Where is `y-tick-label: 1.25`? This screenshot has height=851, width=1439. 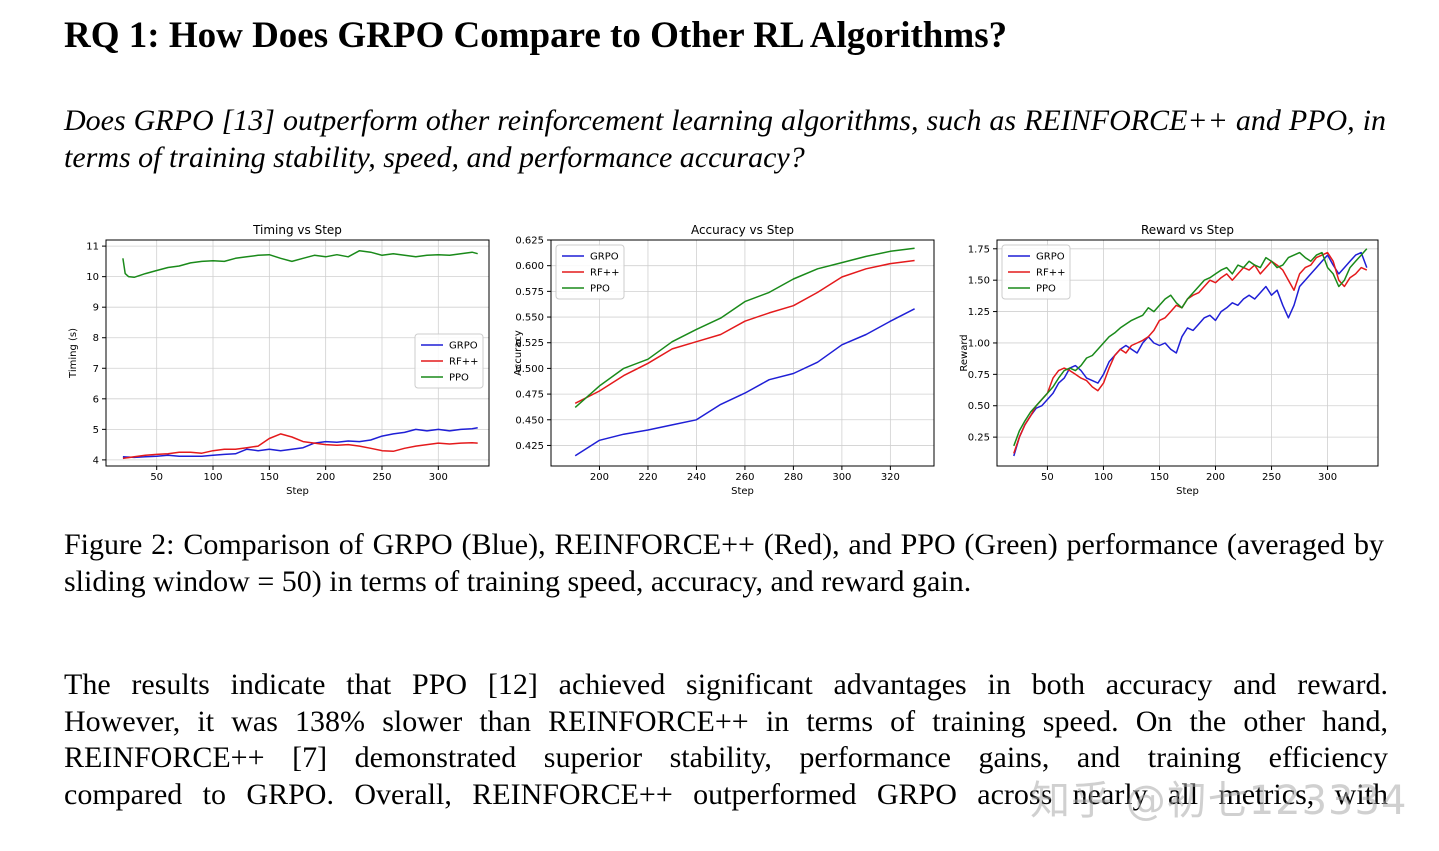 y-tick-label: 1.25 is located at coordinates (979, 312).